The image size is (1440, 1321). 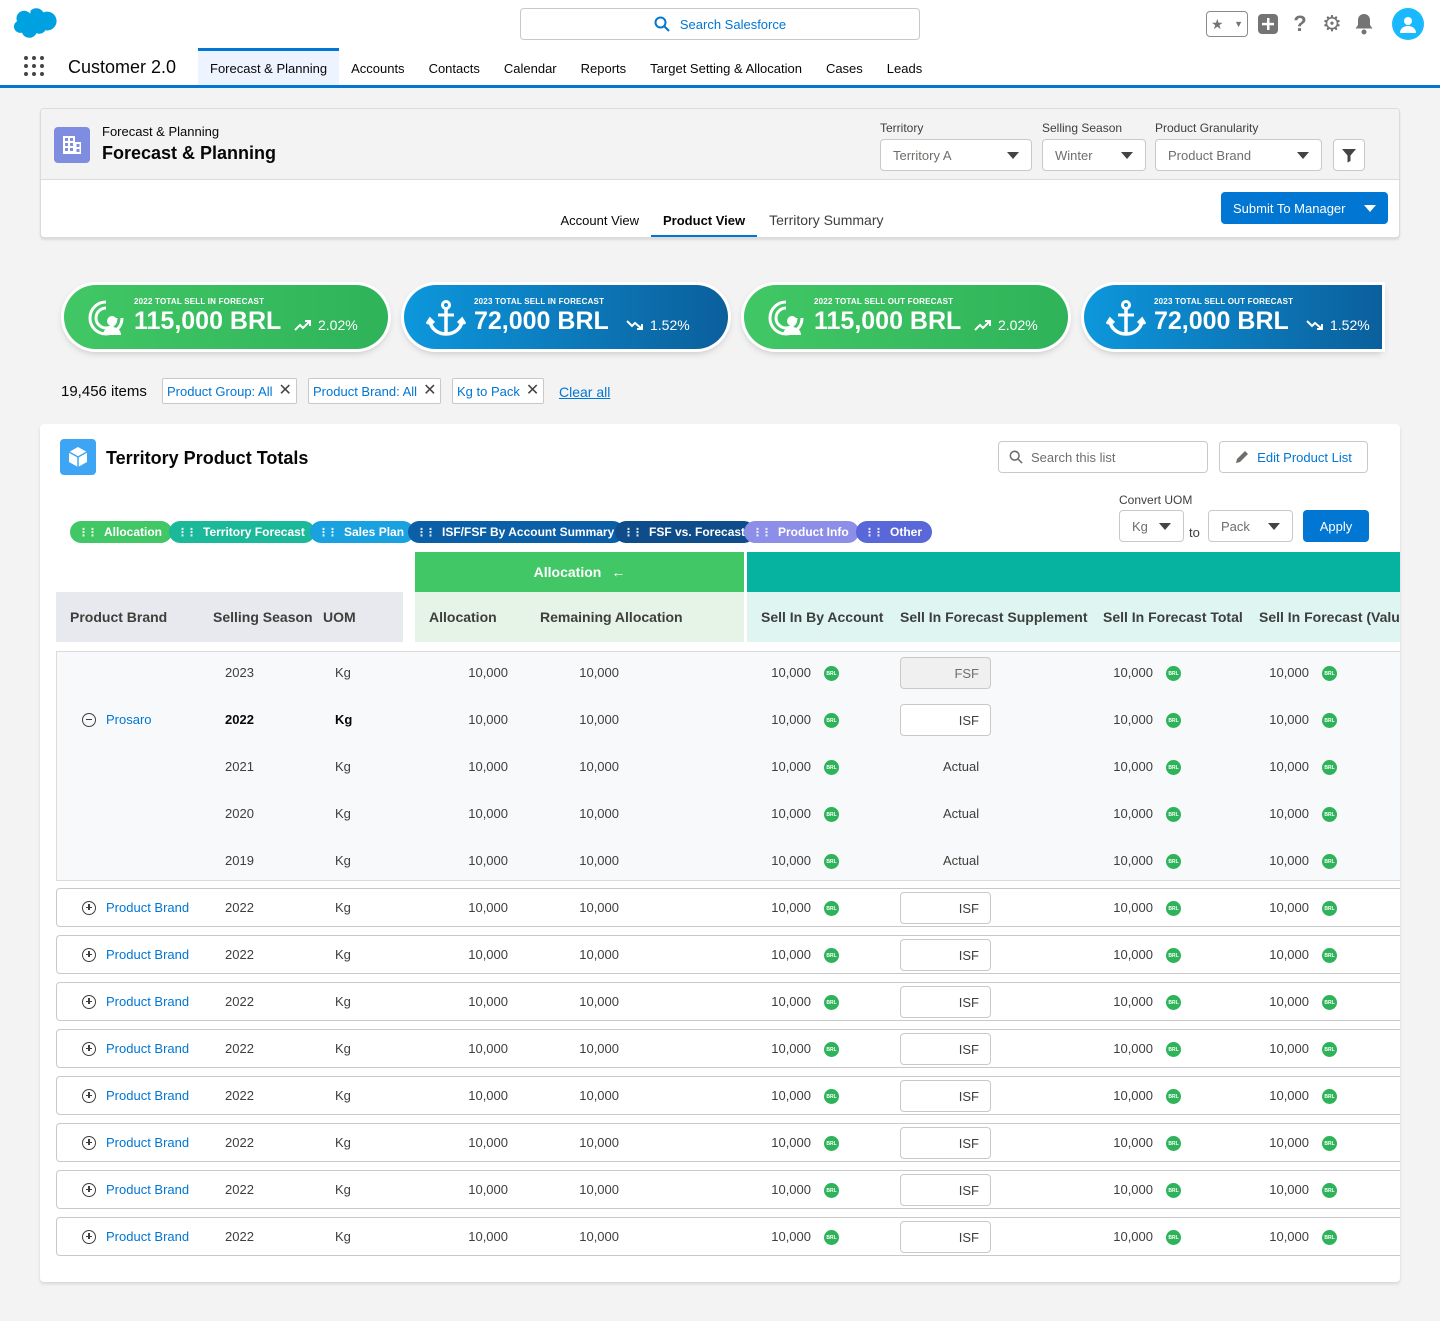 What do you see at coordinates (454, 68) in the screenshot?
I see `nav-item-contacts: Contacts` at bounding box center [454, 68].